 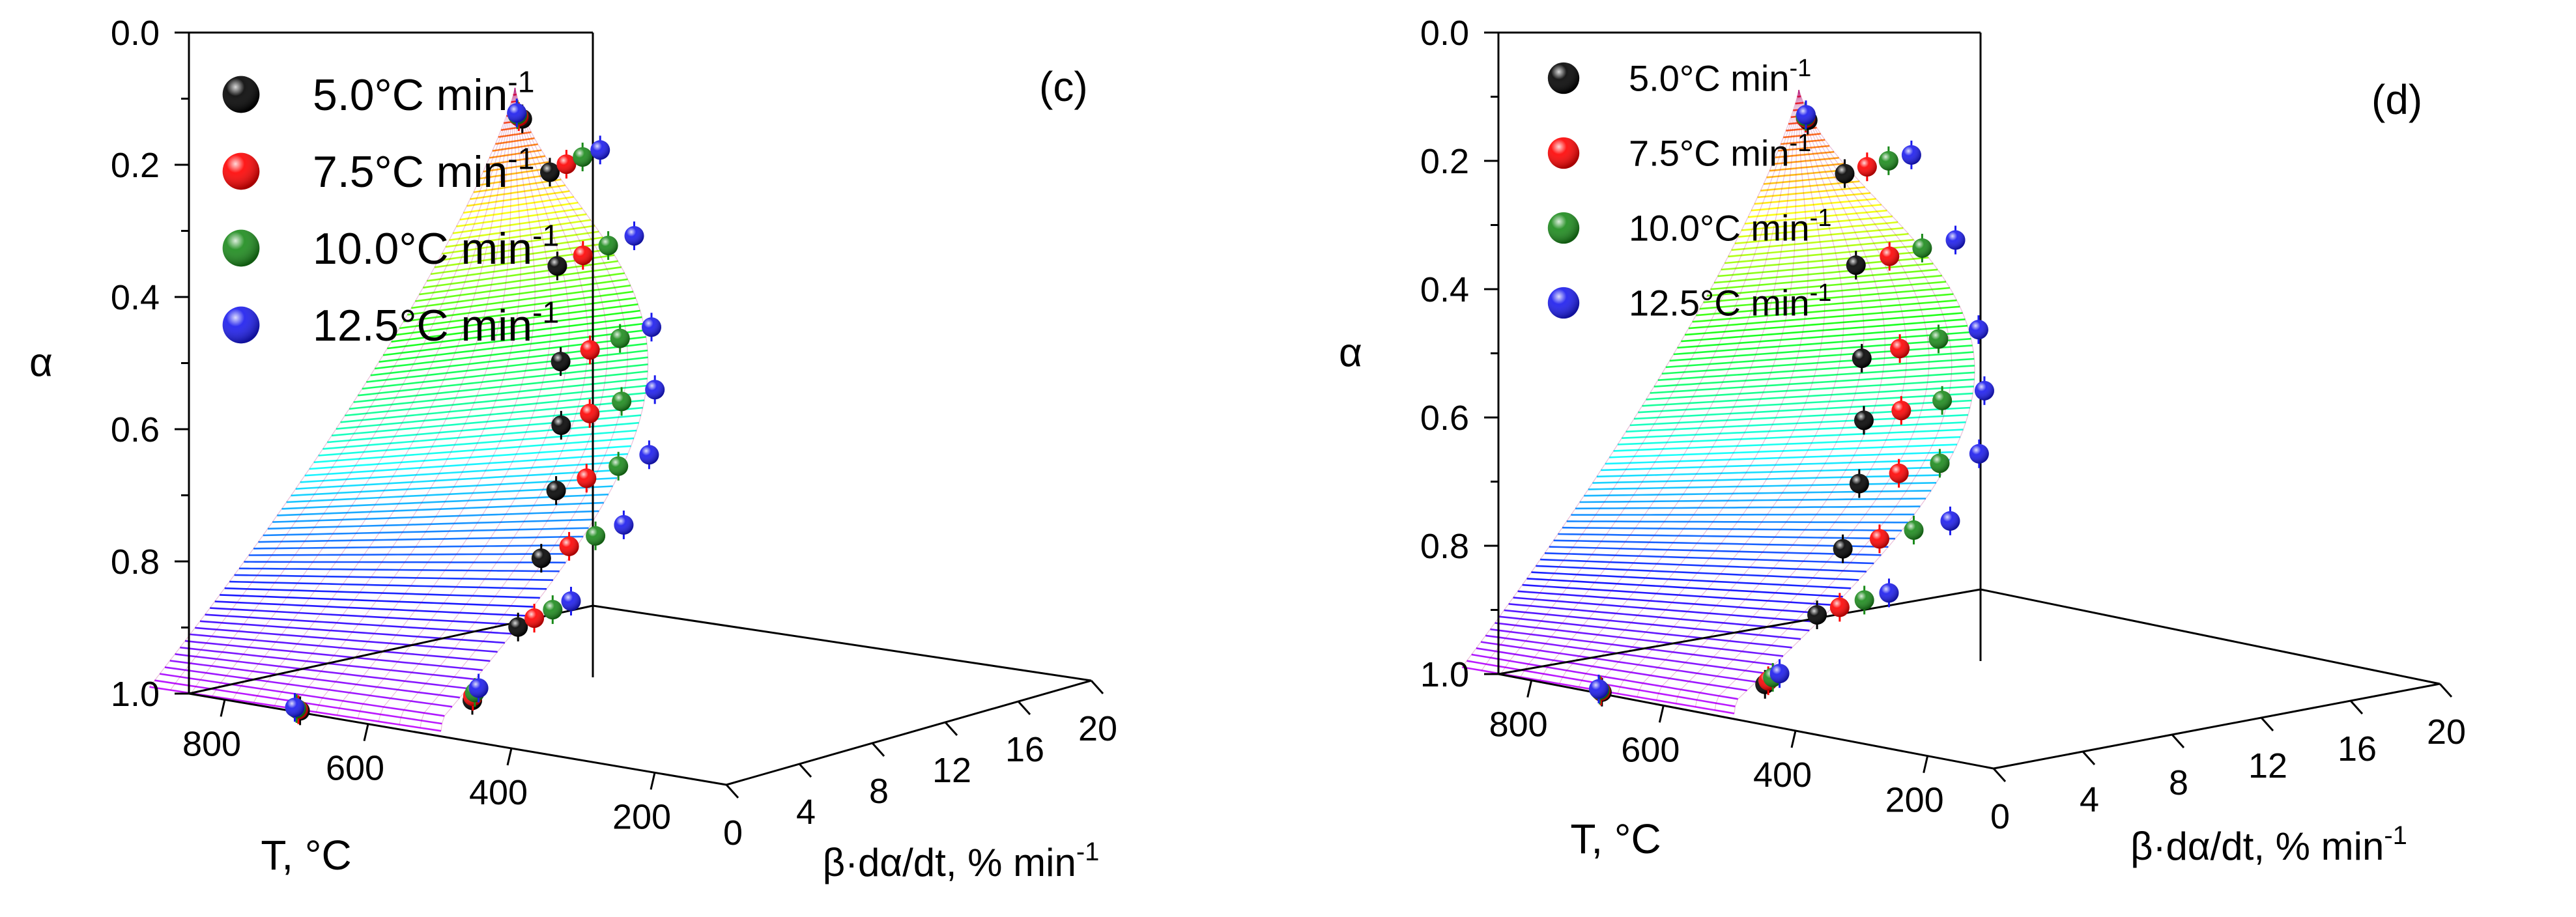 I want to click on alpha-tick-label: 0.6, so click(x=1444, y=418).